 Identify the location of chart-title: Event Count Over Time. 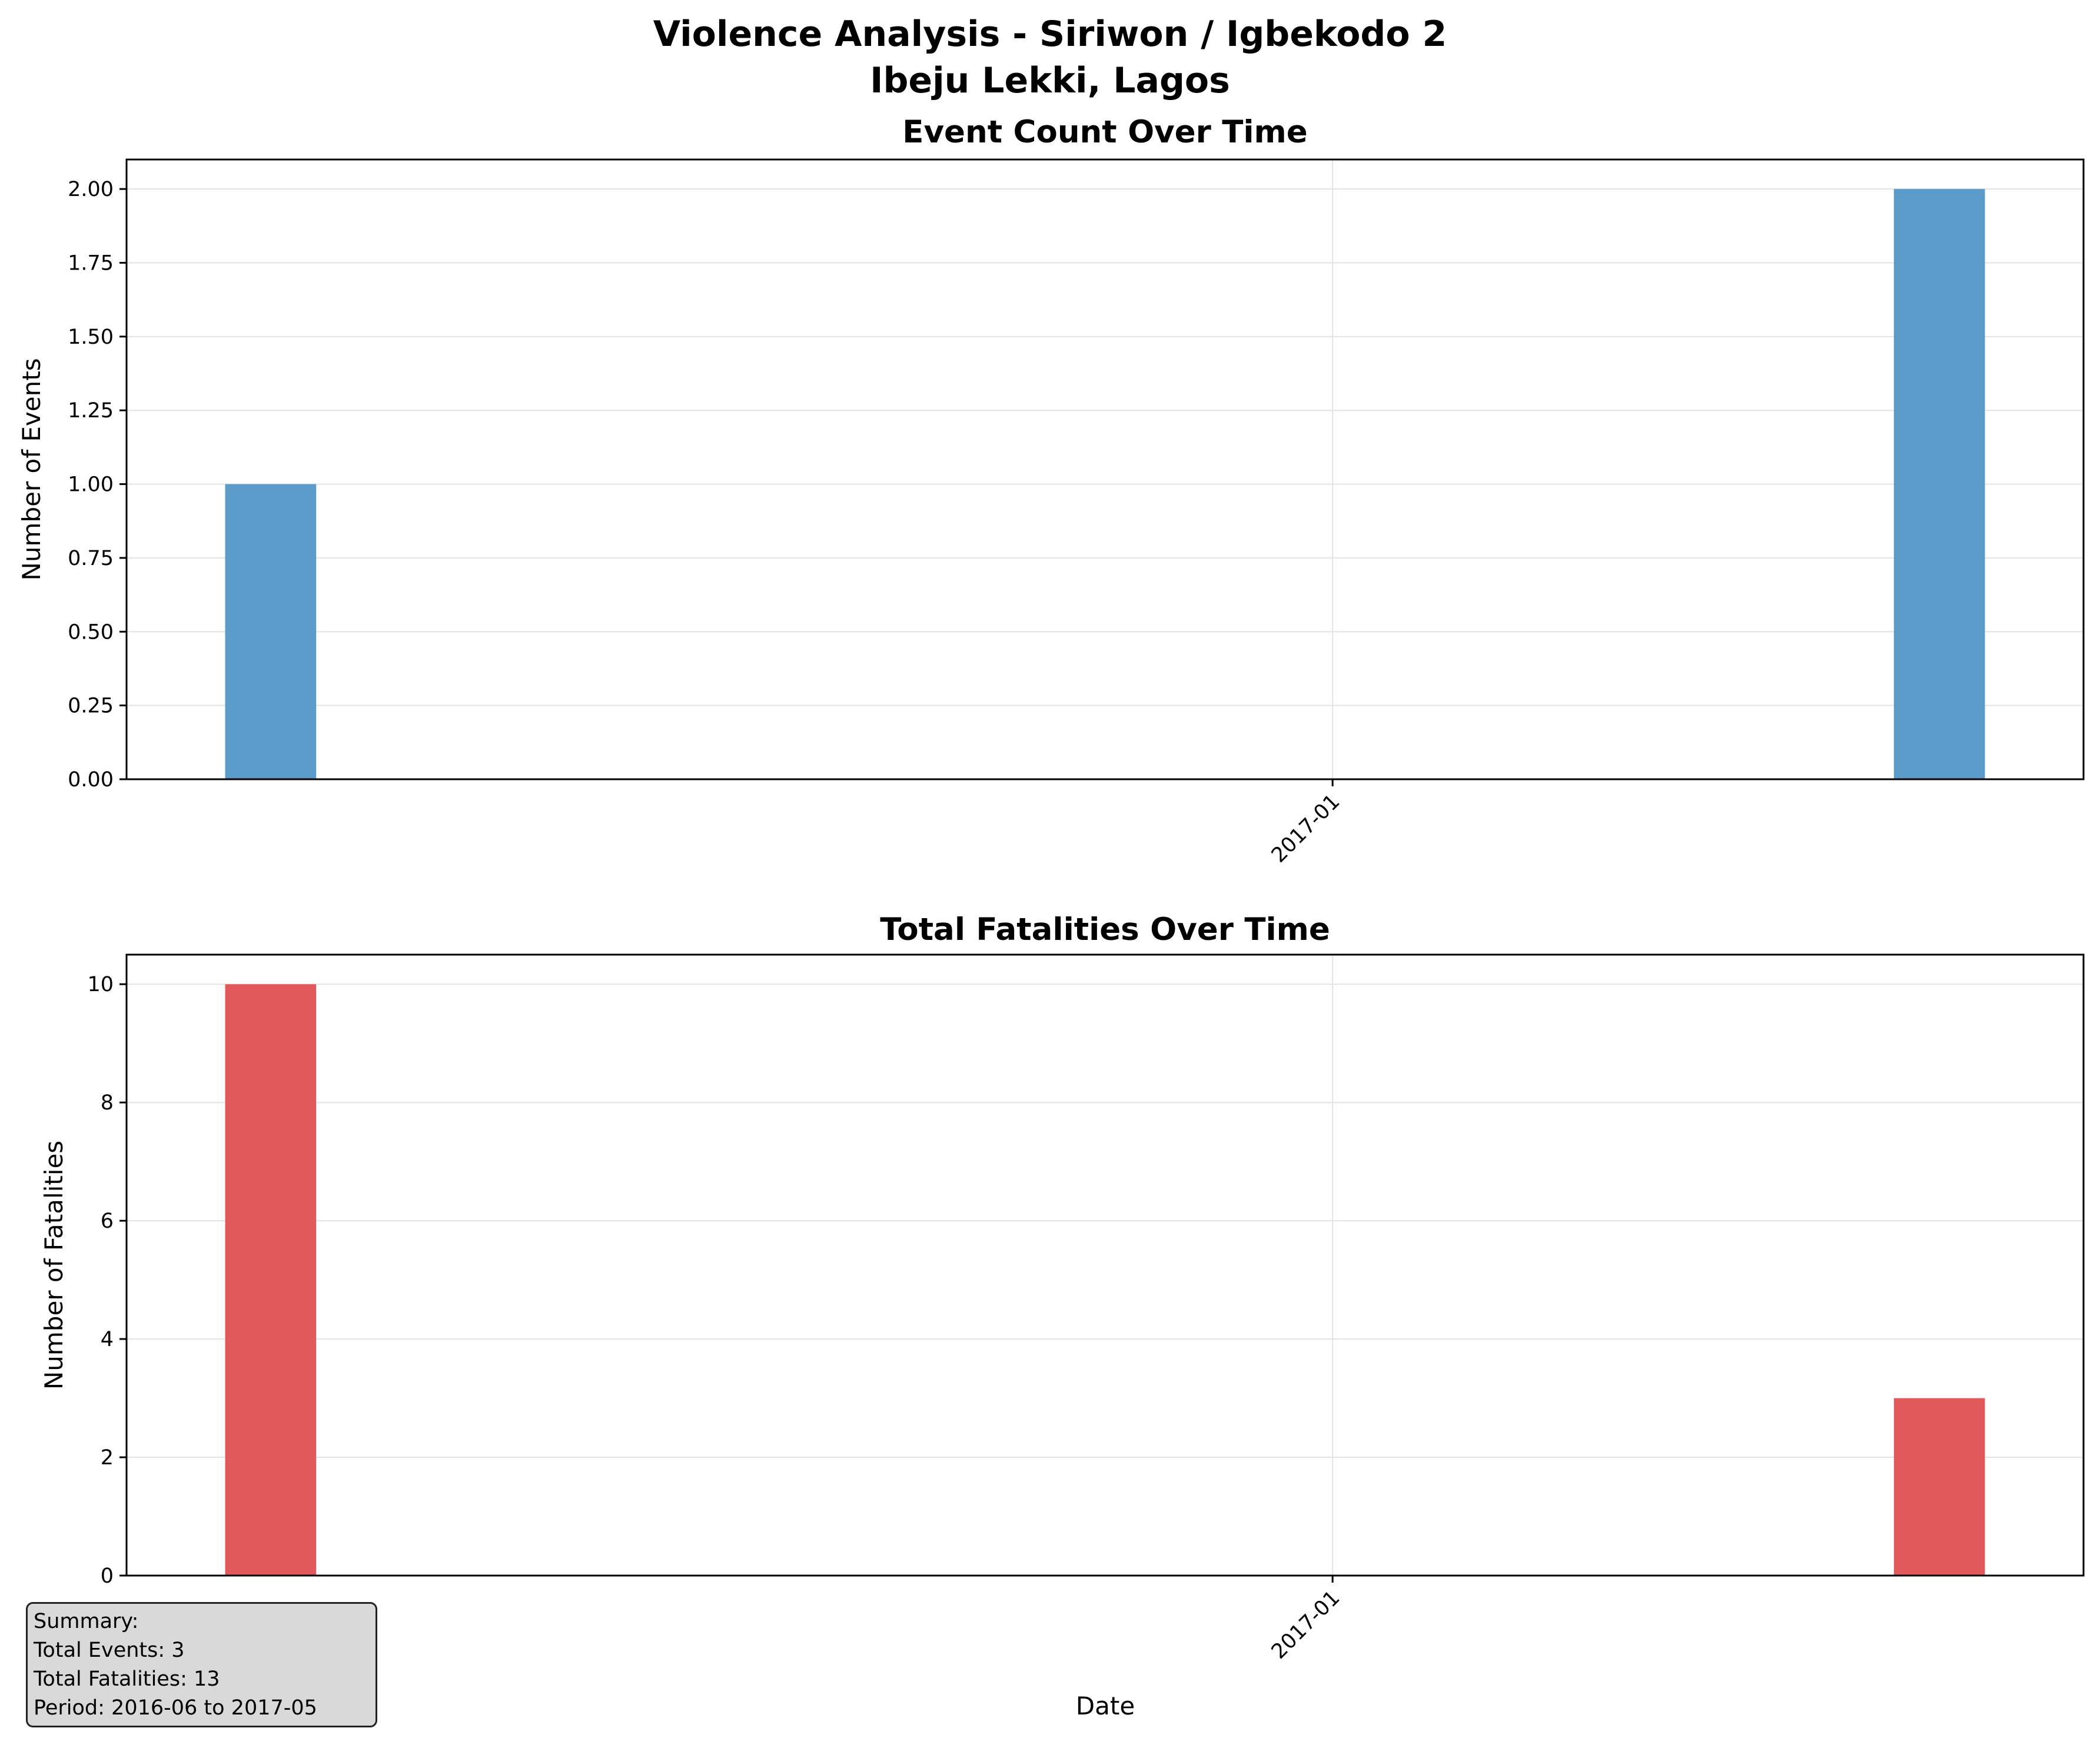
(1104, 132).